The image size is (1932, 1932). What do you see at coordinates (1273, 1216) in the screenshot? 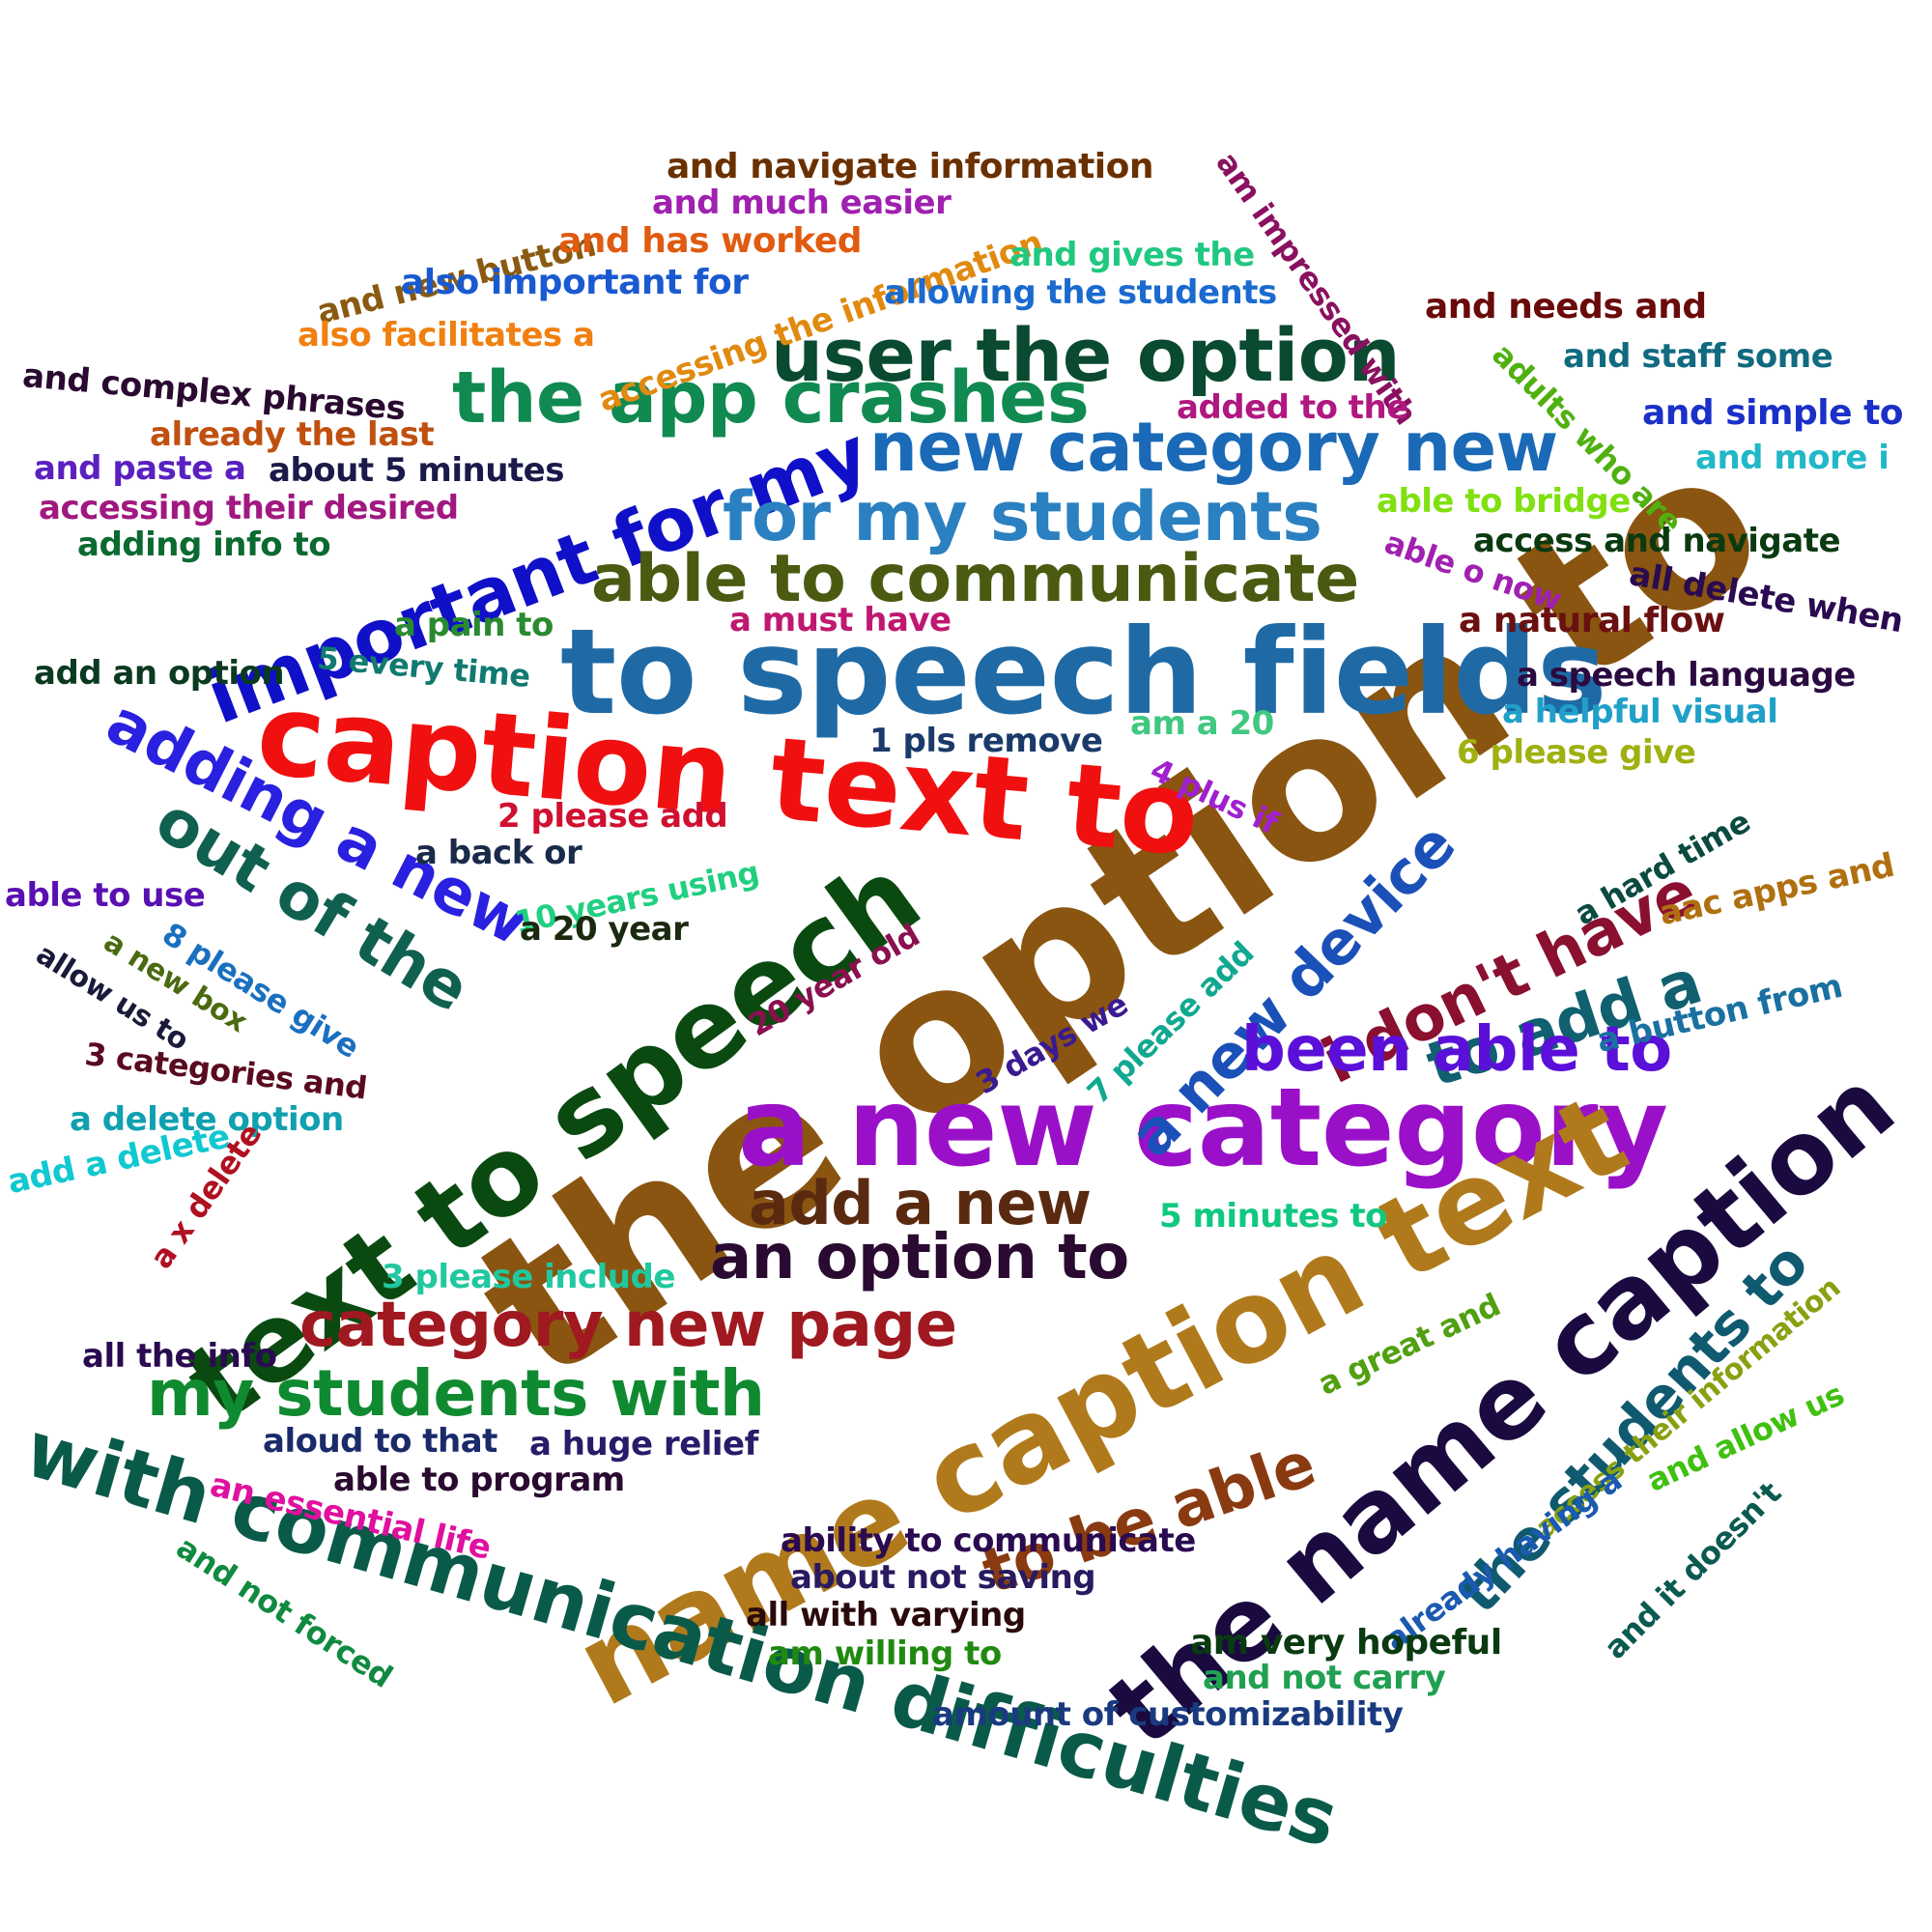
I see `word: 5 minutes to` at bounding box center [1273, 1216].